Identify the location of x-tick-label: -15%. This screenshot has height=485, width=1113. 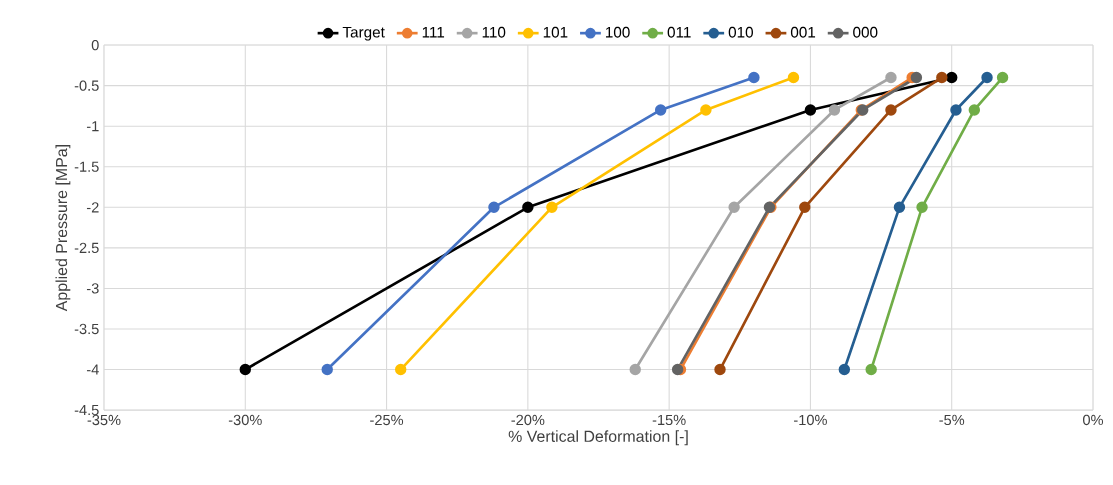
(669, 420).